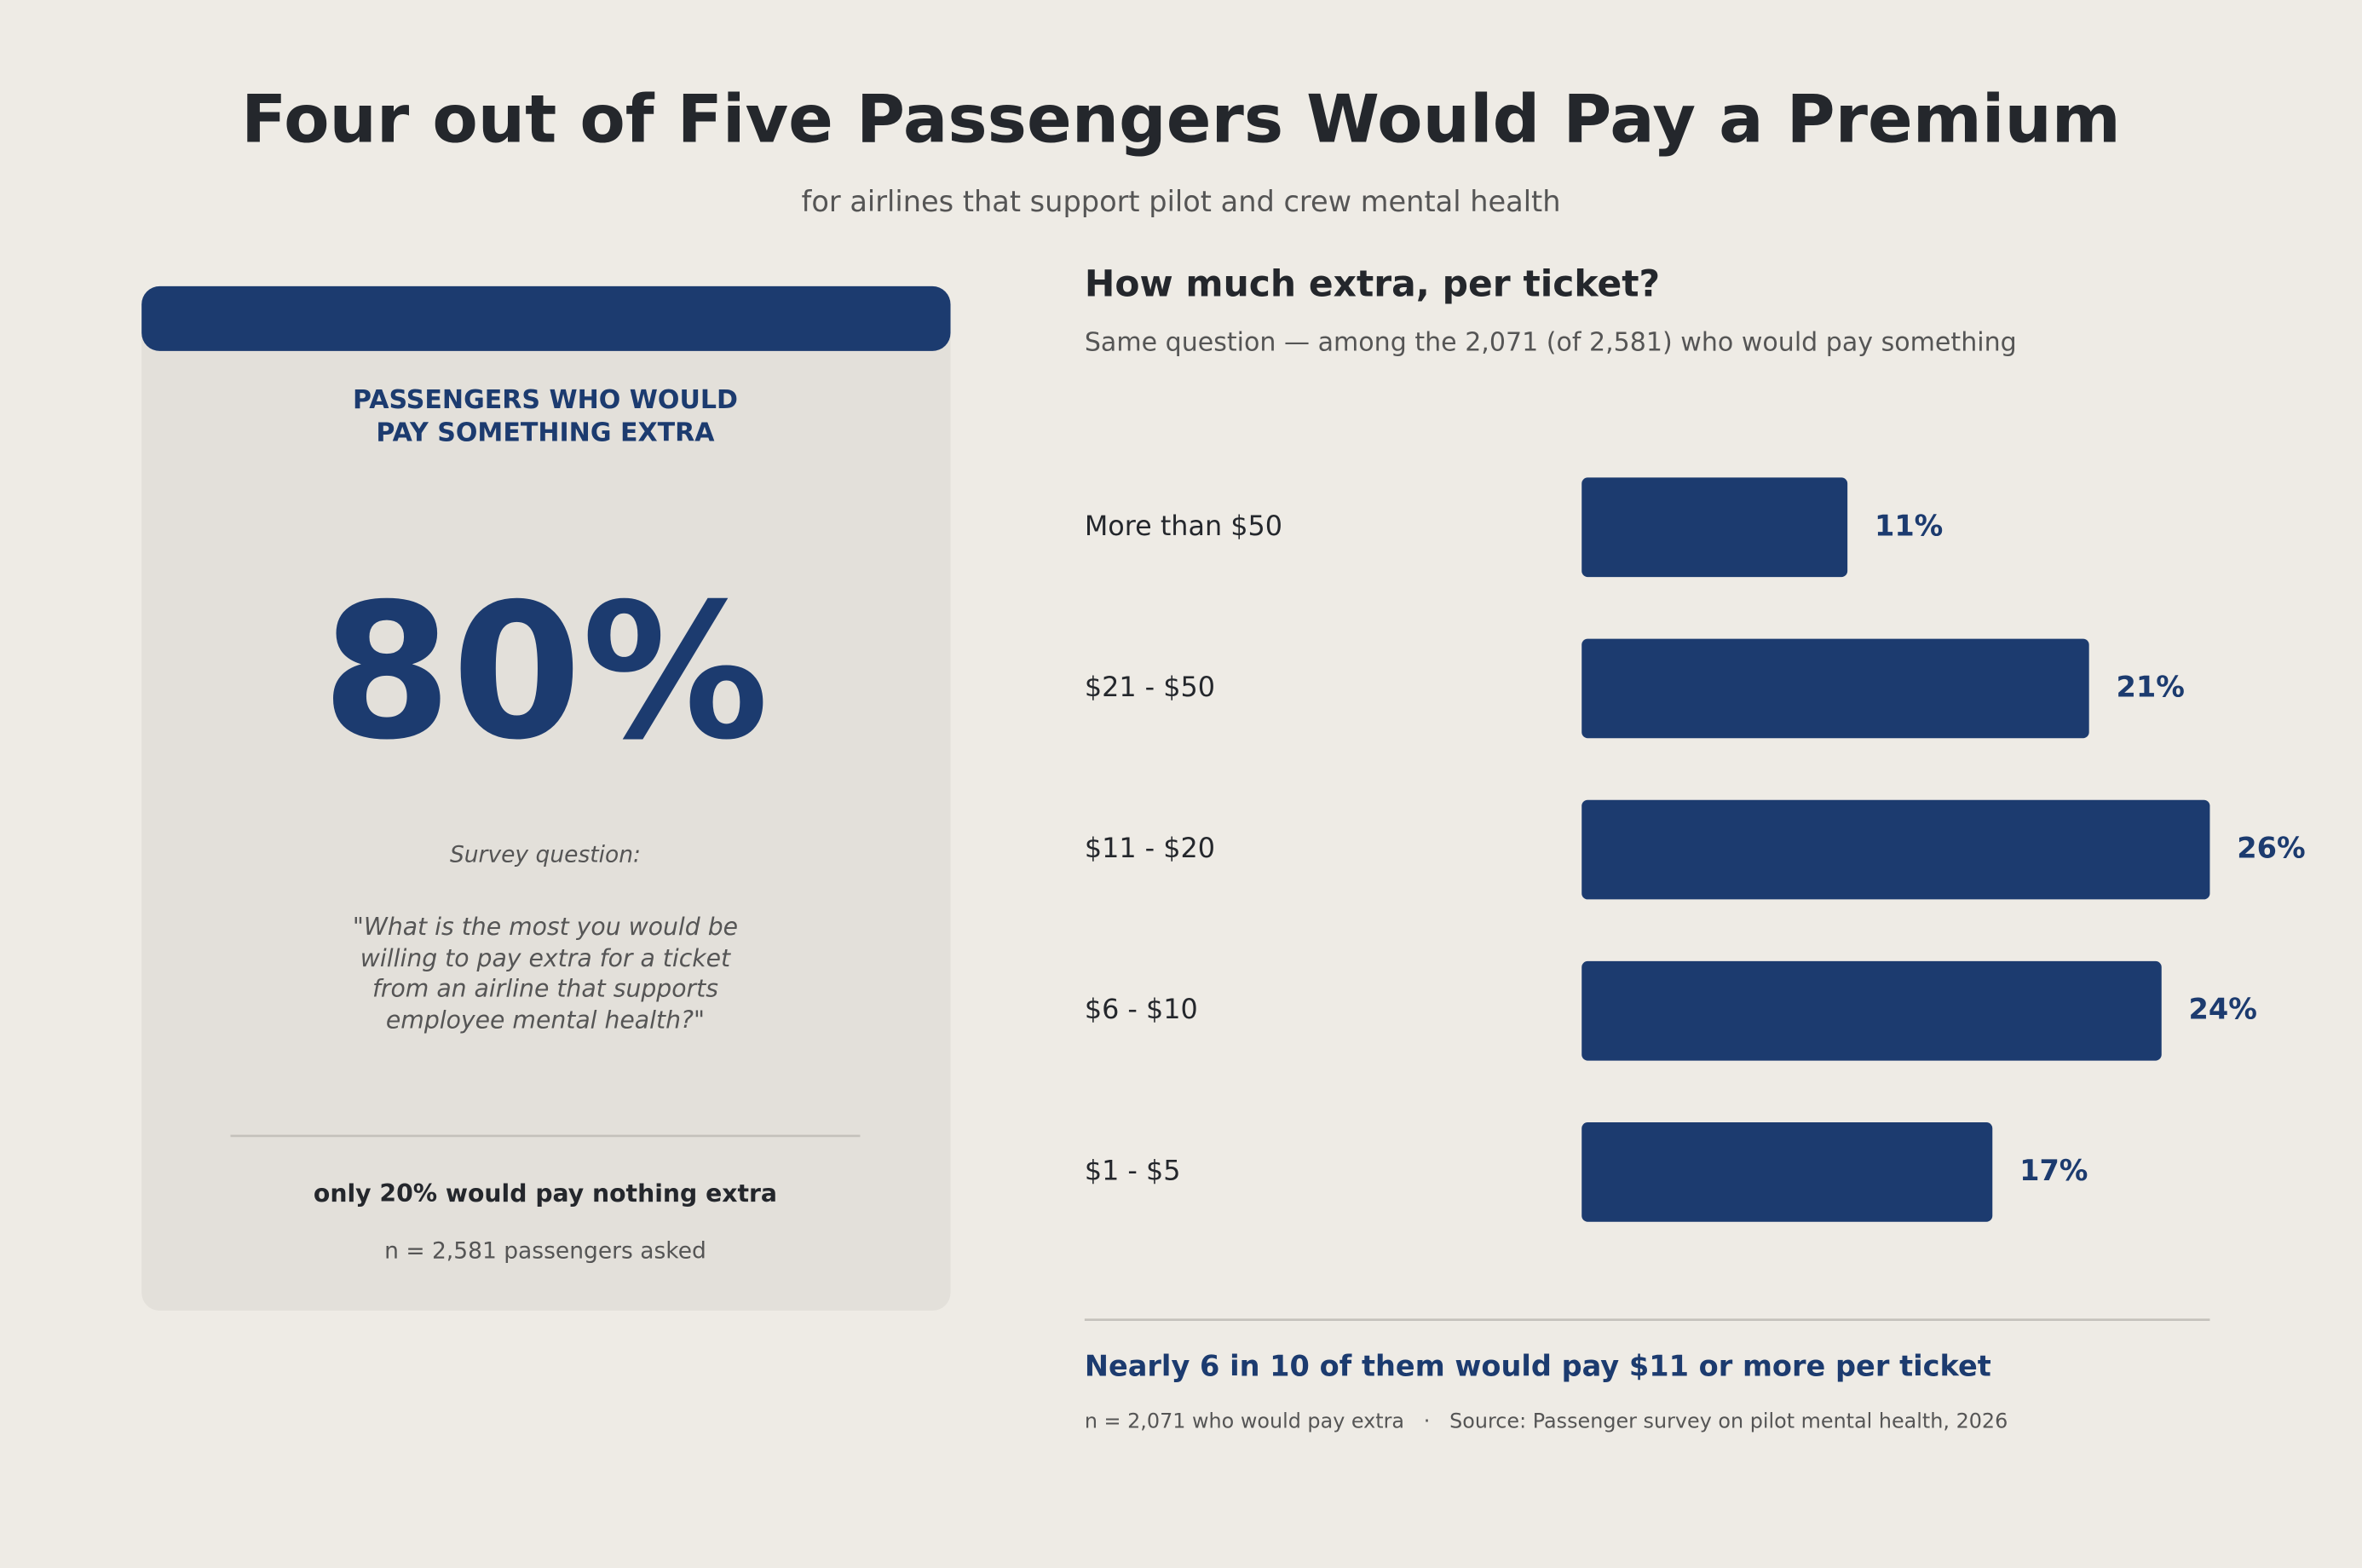  What do you see at coordinates (546, 958) in the screenshot?
I see `question: willing to pay extra for a ticket` at bounding box center [546, 958].